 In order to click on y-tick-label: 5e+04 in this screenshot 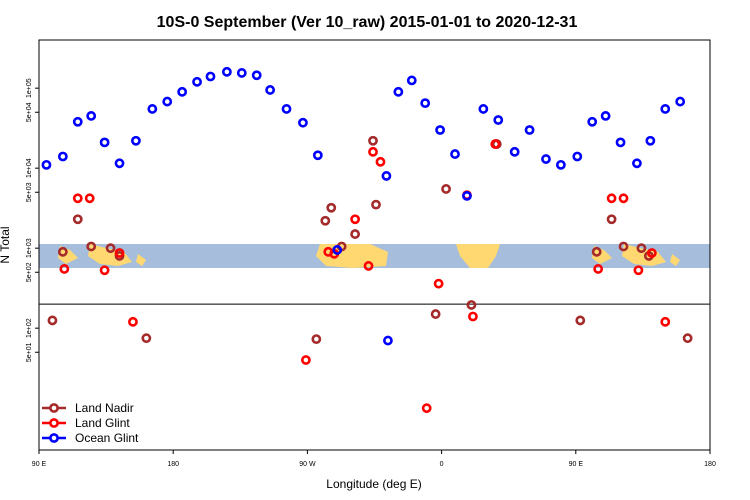, I will do `click(29, 112)`.